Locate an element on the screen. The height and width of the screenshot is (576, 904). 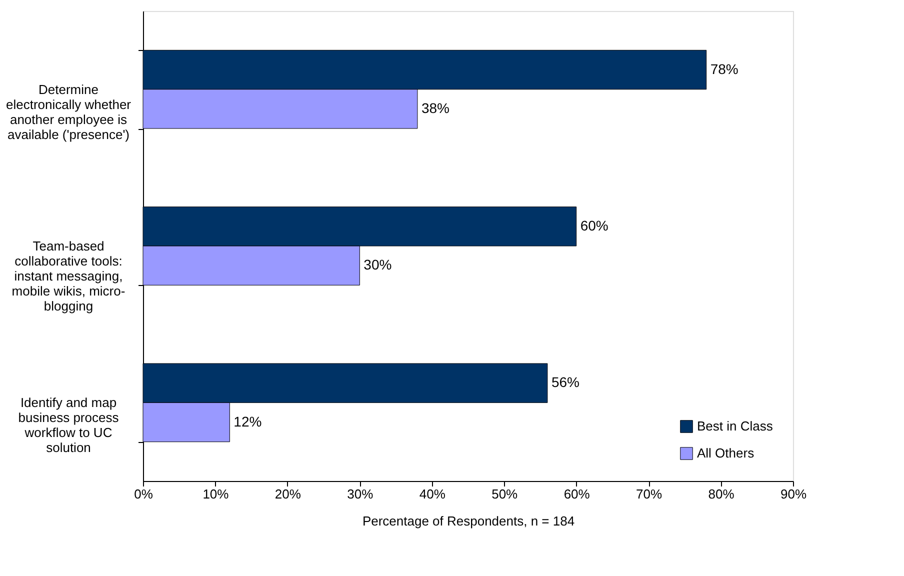
data-label: 38% is located at coordinates (435, 108).